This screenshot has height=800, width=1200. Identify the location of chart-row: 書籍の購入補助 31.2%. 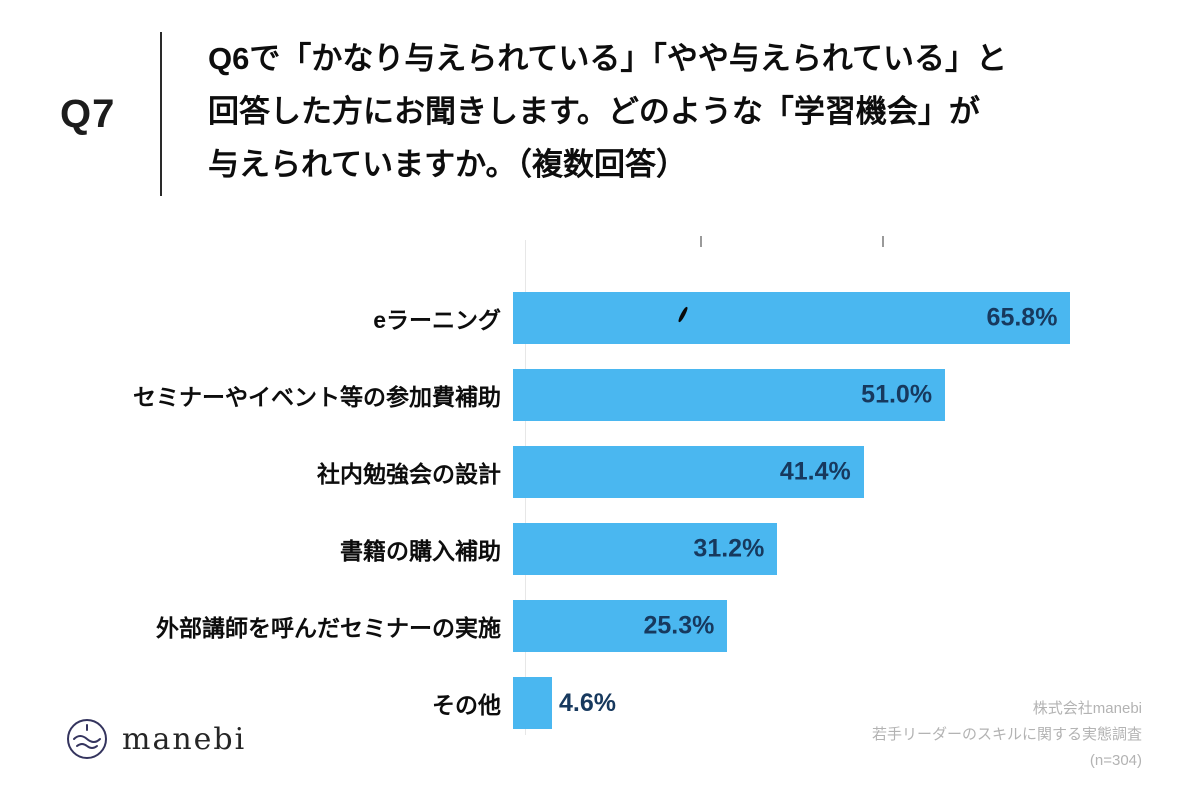
(602, 549).